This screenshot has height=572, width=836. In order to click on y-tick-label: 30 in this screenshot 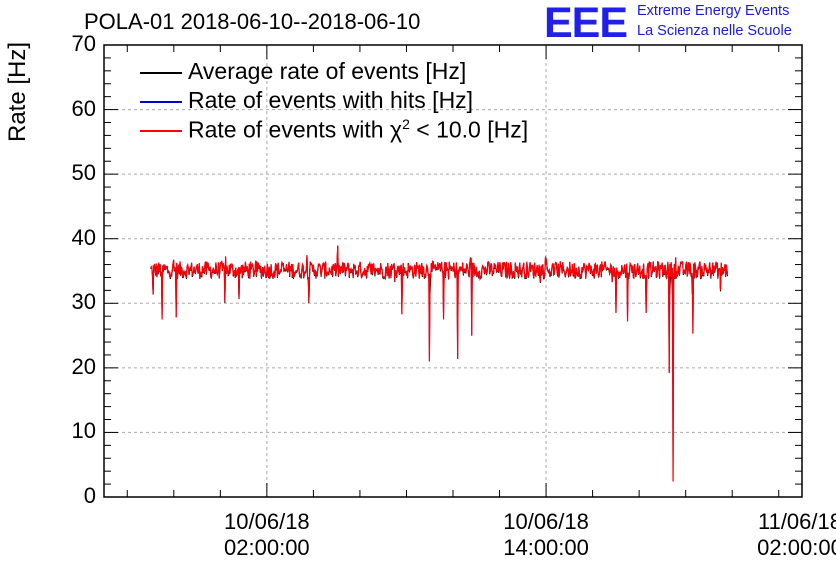, I will do `click(83, 302)`.